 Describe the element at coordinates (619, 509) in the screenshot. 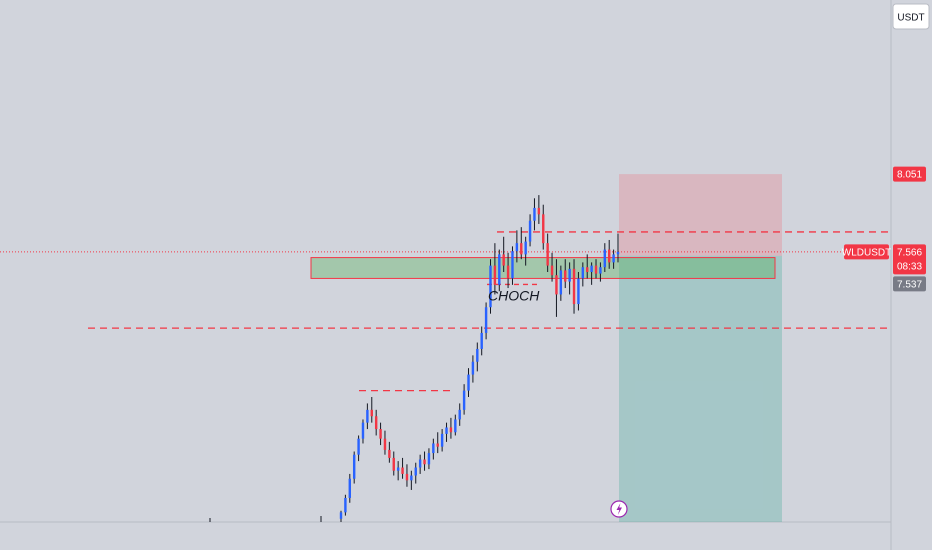

I see `event-lightning-icon` at that location.